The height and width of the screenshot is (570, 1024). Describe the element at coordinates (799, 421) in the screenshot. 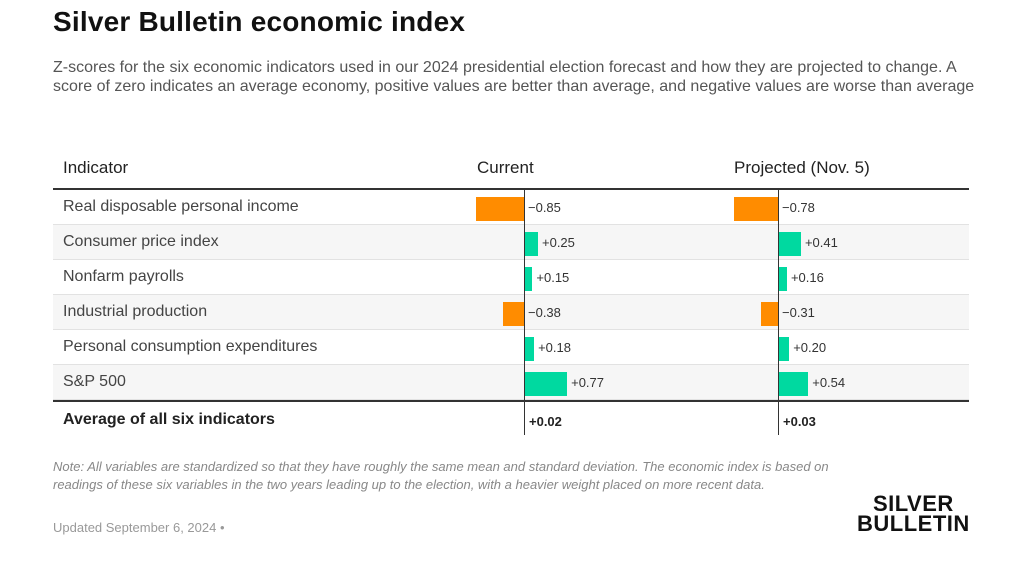

I see `average-projected-value: +0.03` at that location.